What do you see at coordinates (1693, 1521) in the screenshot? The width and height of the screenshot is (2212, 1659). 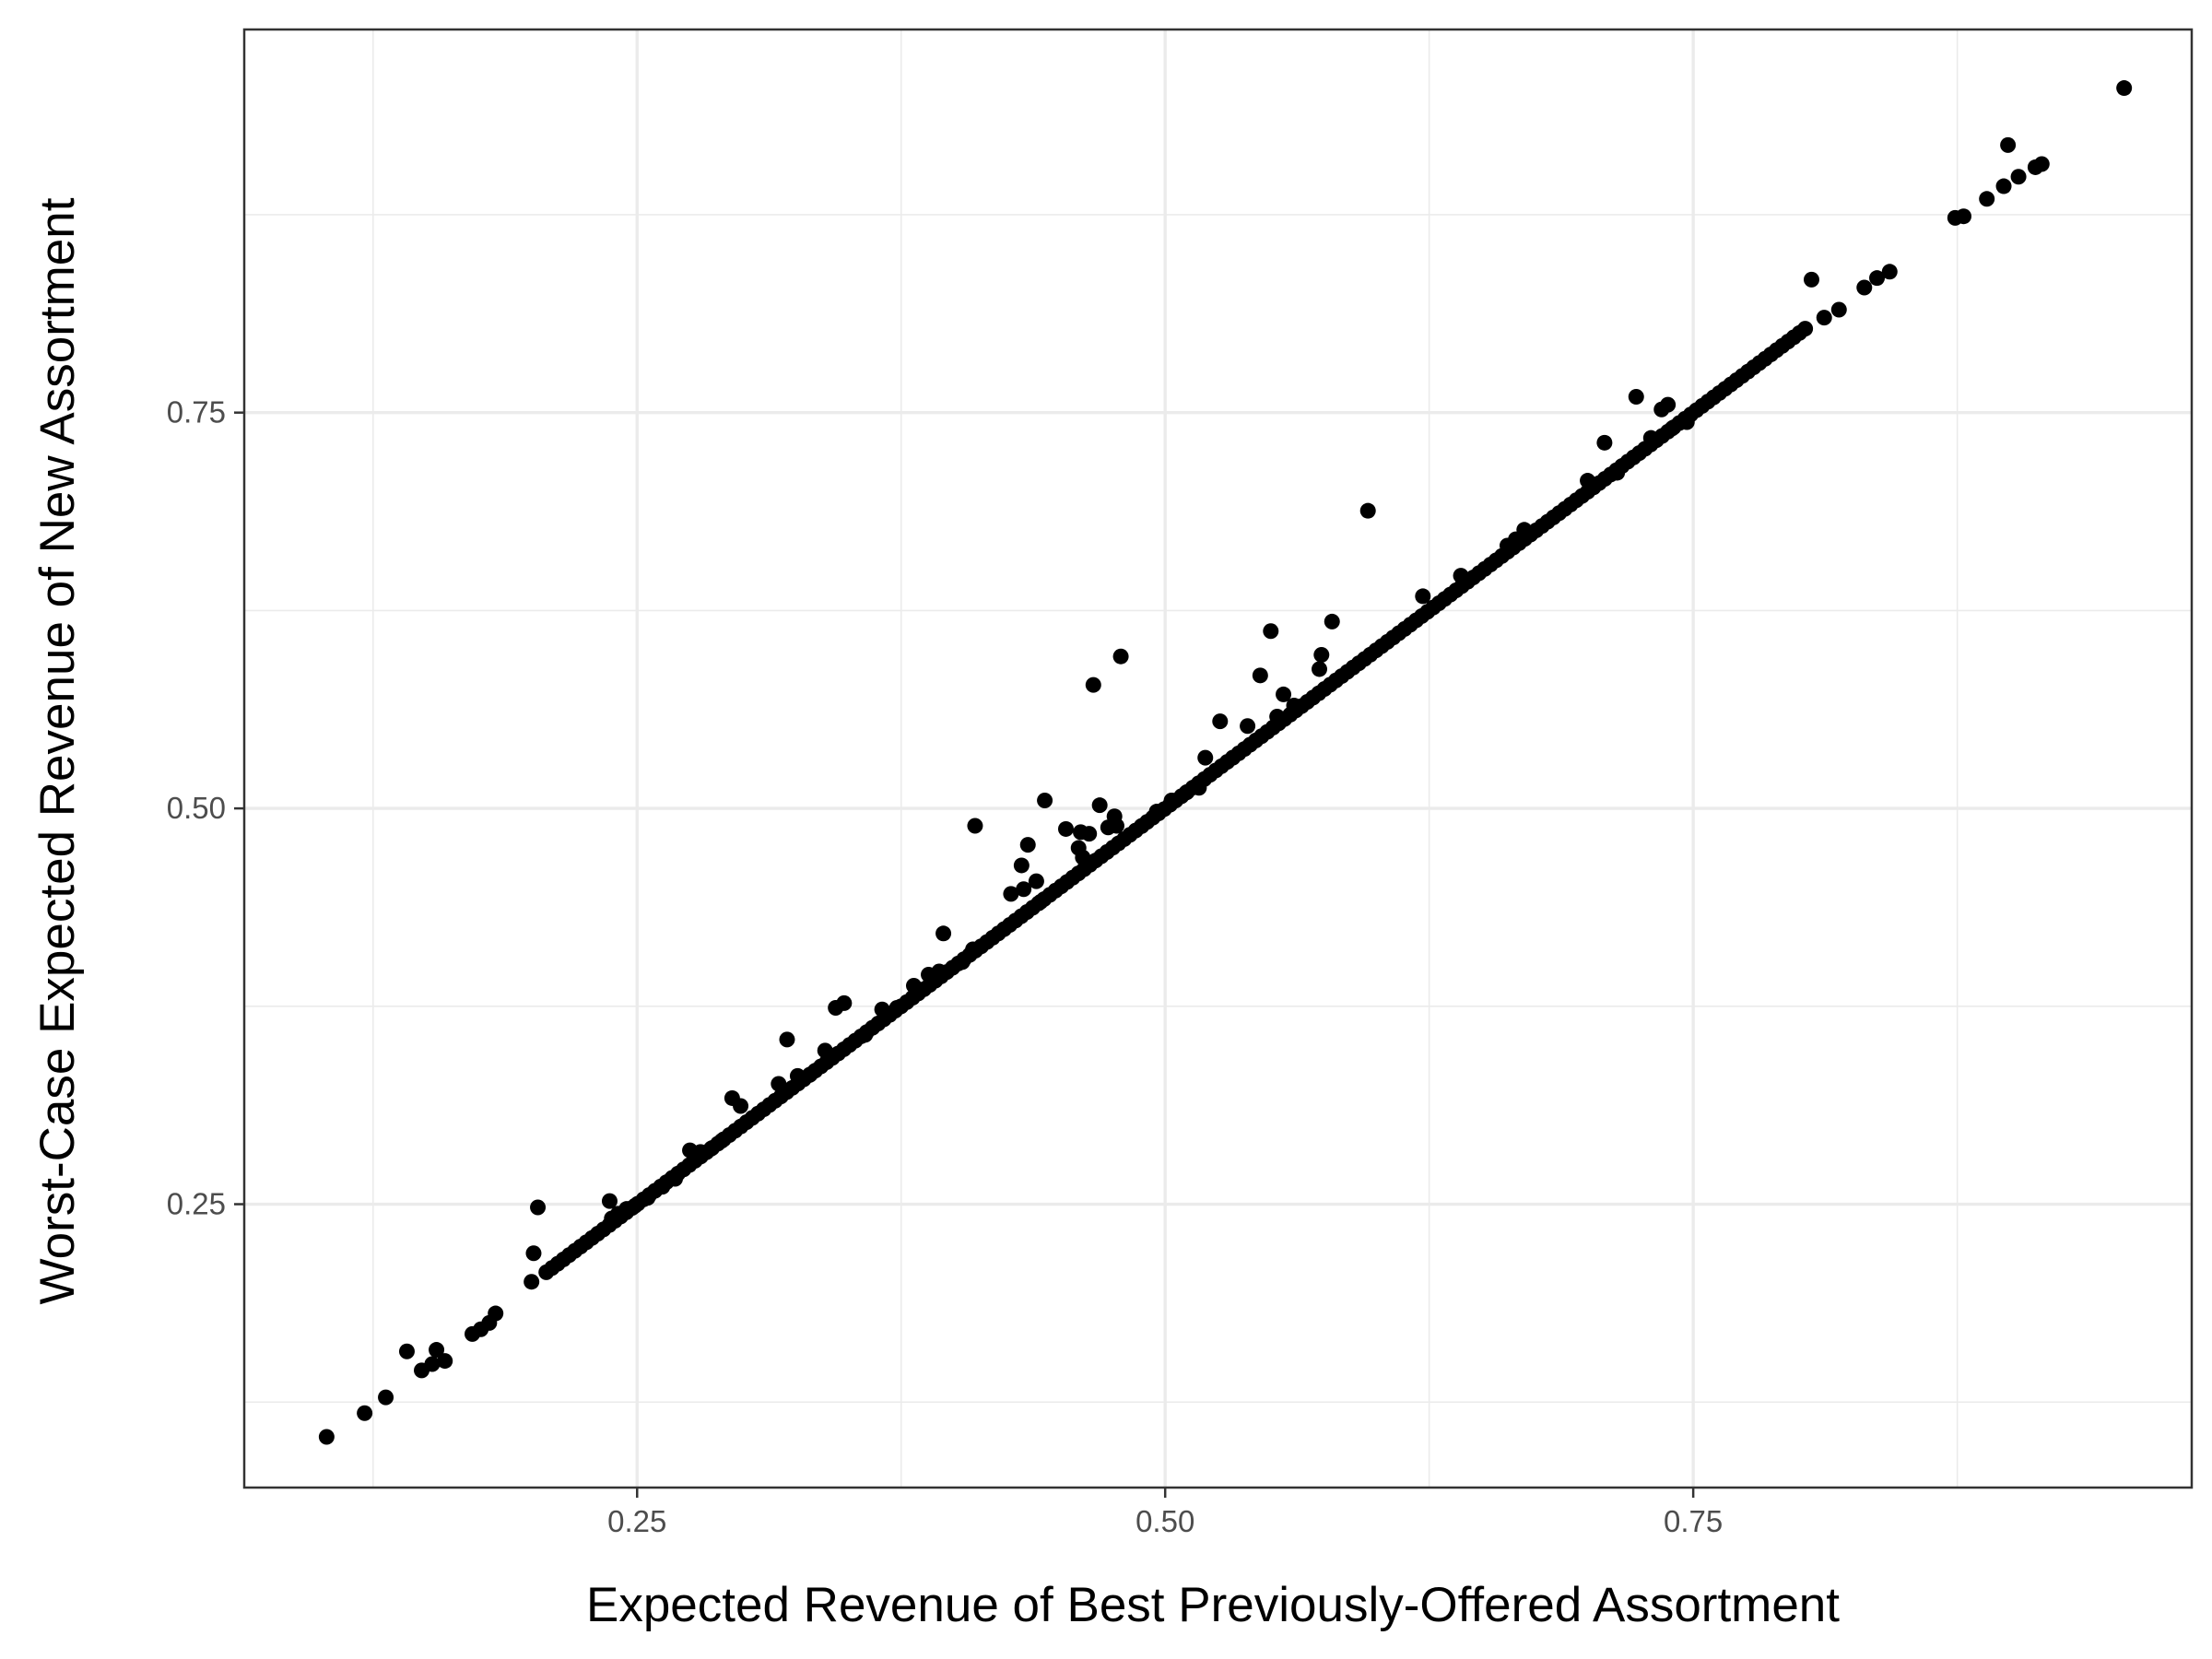 I see `x-tick-label: 0.75` at bounding box center [1693, 1521].